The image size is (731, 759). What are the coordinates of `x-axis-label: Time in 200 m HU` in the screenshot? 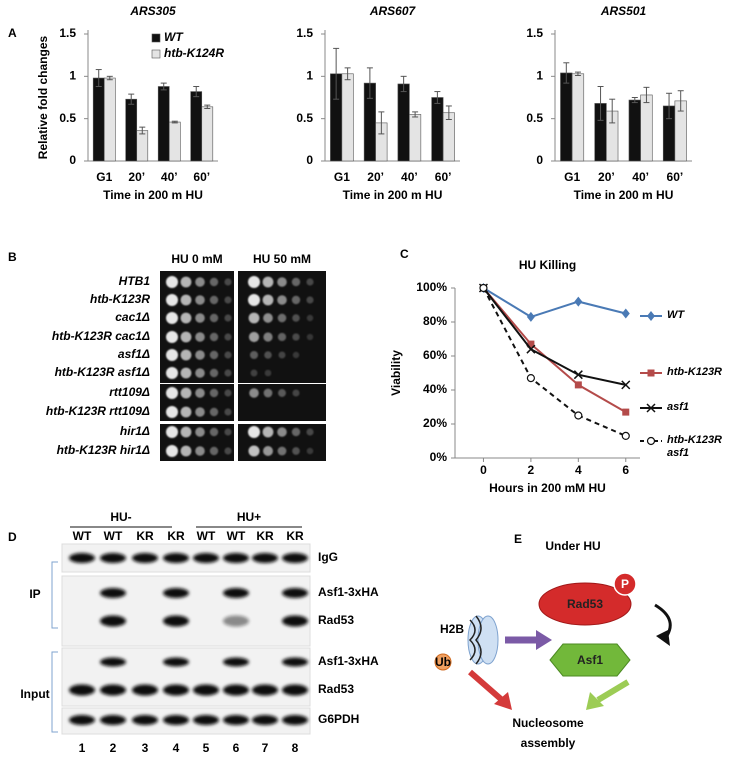 It's located at (393, 195).